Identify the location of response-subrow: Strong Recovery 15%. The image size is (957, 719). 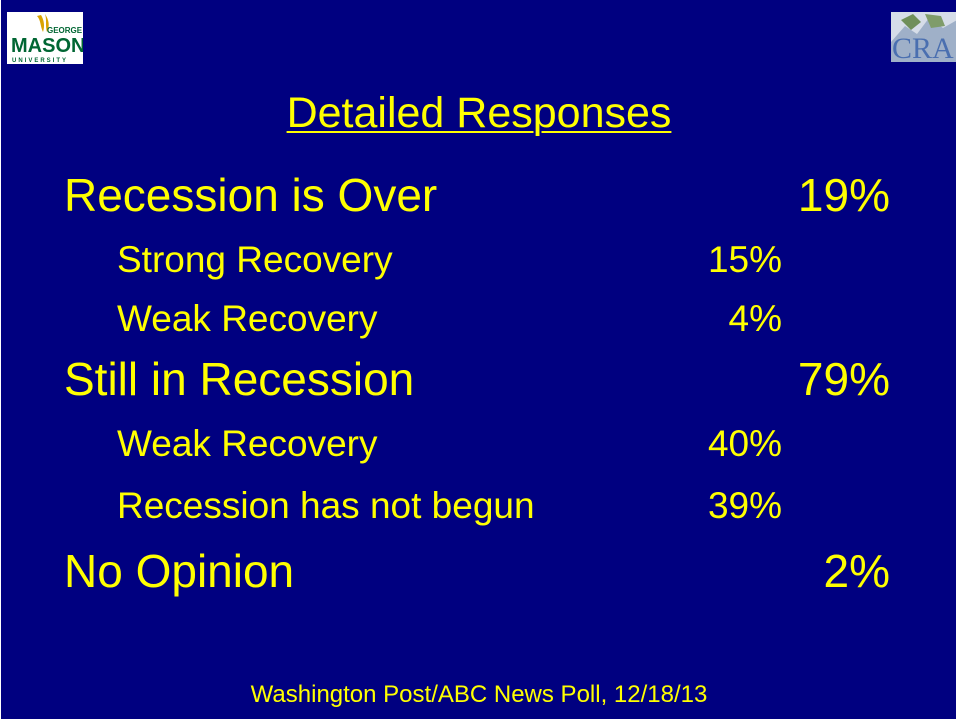
(478, 260).